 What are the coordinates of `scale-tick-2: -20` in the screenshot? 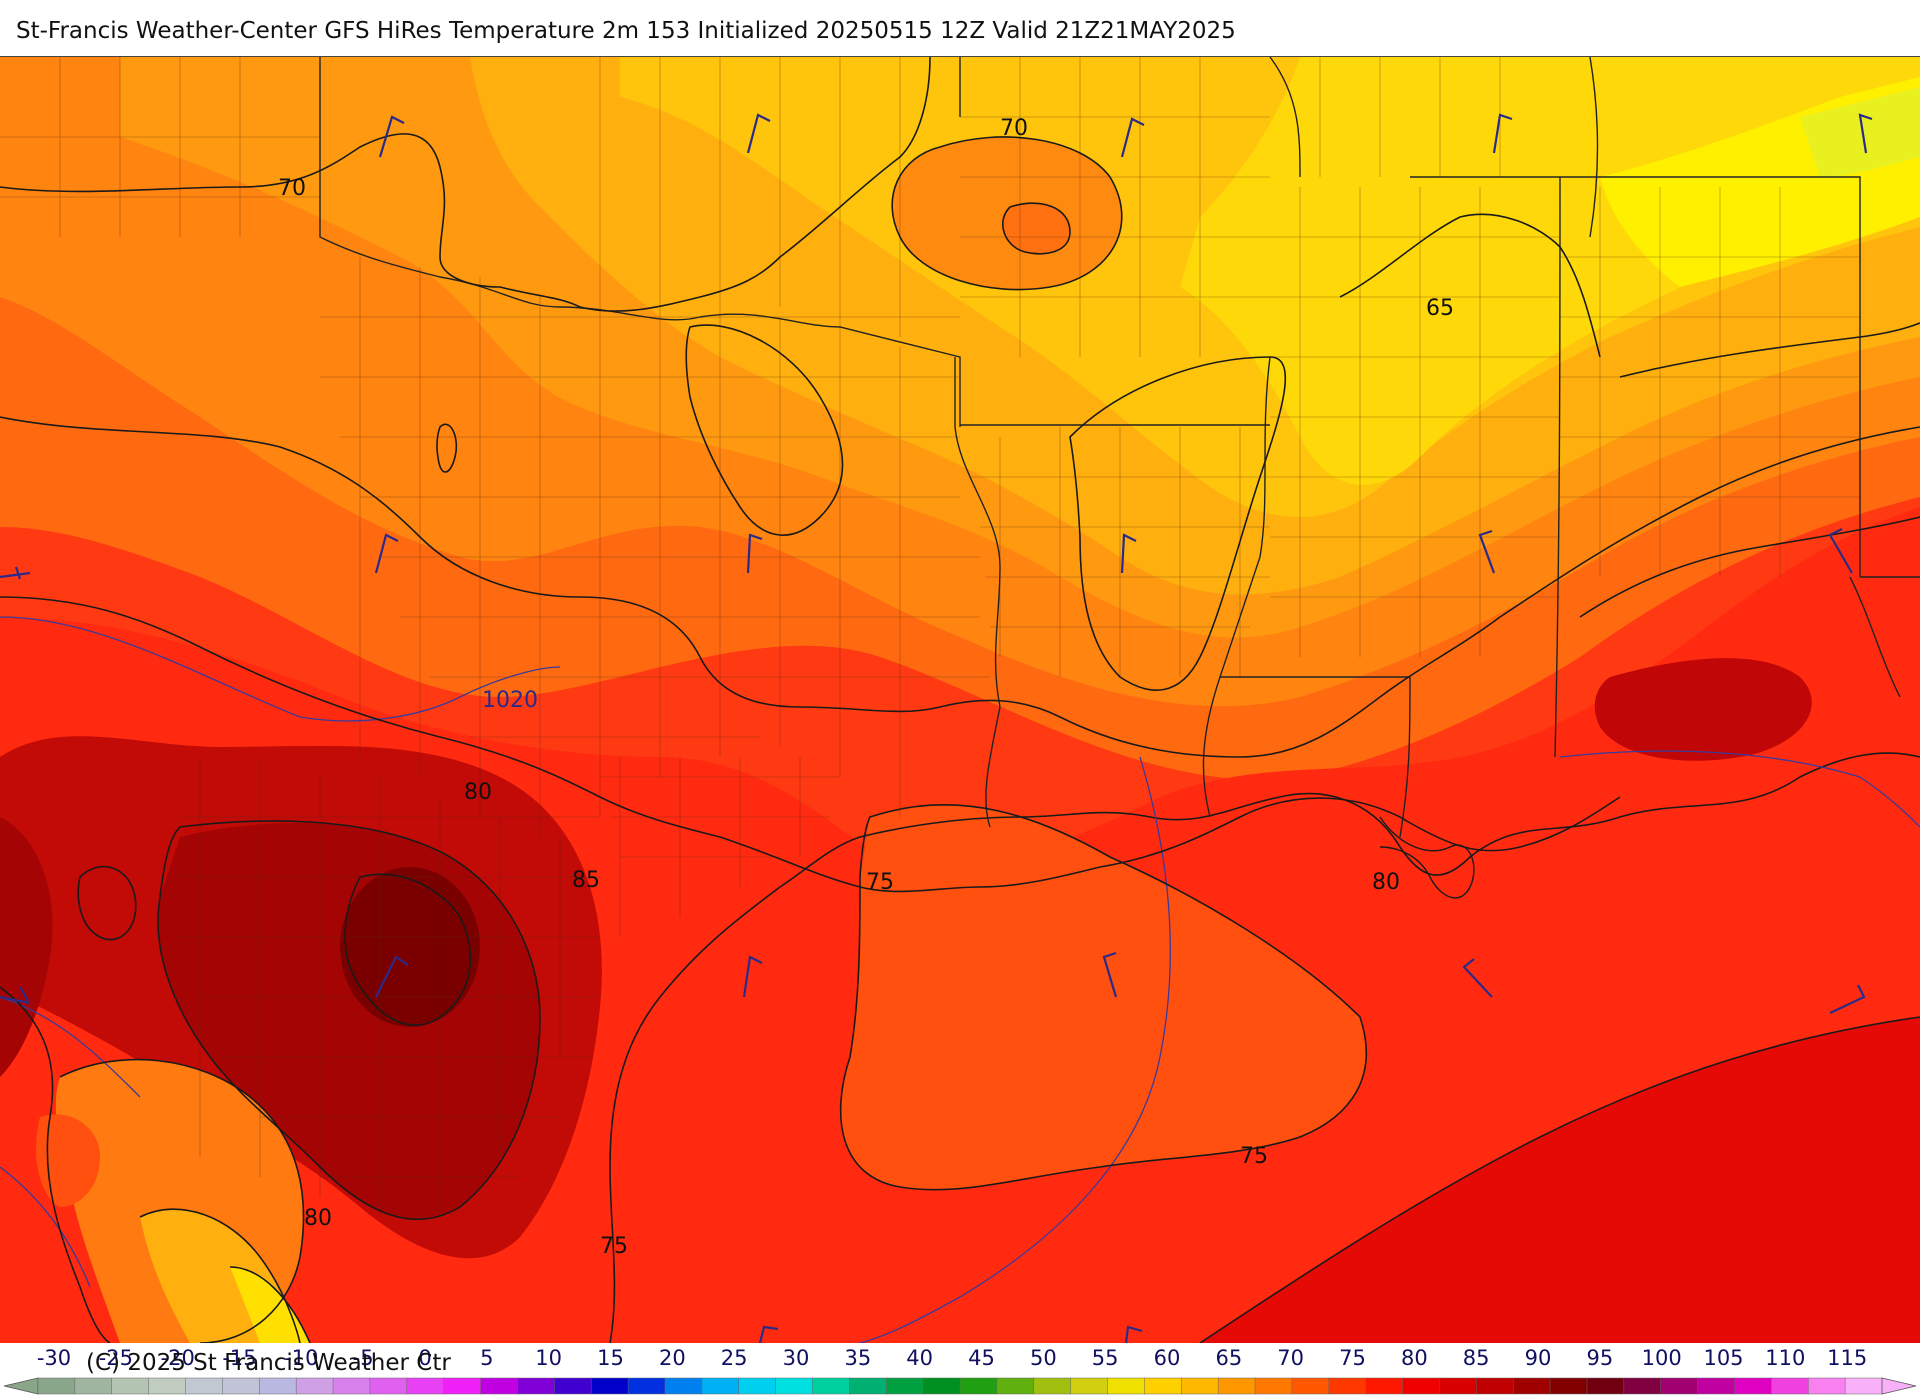 It's located at (177, 1358).